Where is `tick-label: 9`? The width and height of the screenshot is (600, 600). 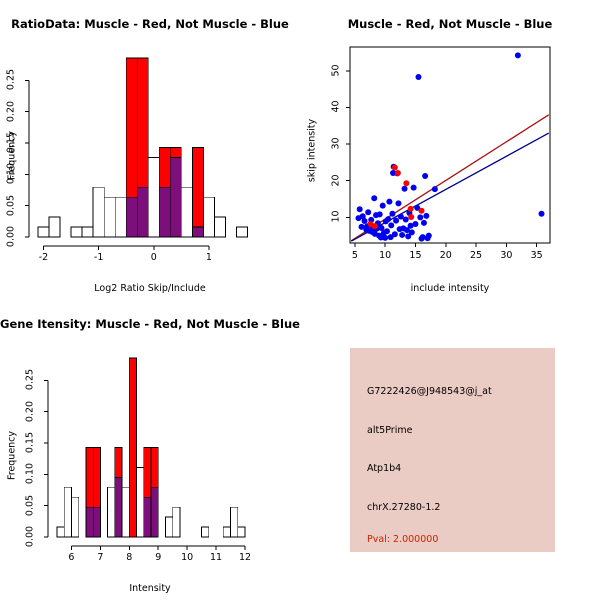
tick-label: 9 is located at coordinates (158, 557).